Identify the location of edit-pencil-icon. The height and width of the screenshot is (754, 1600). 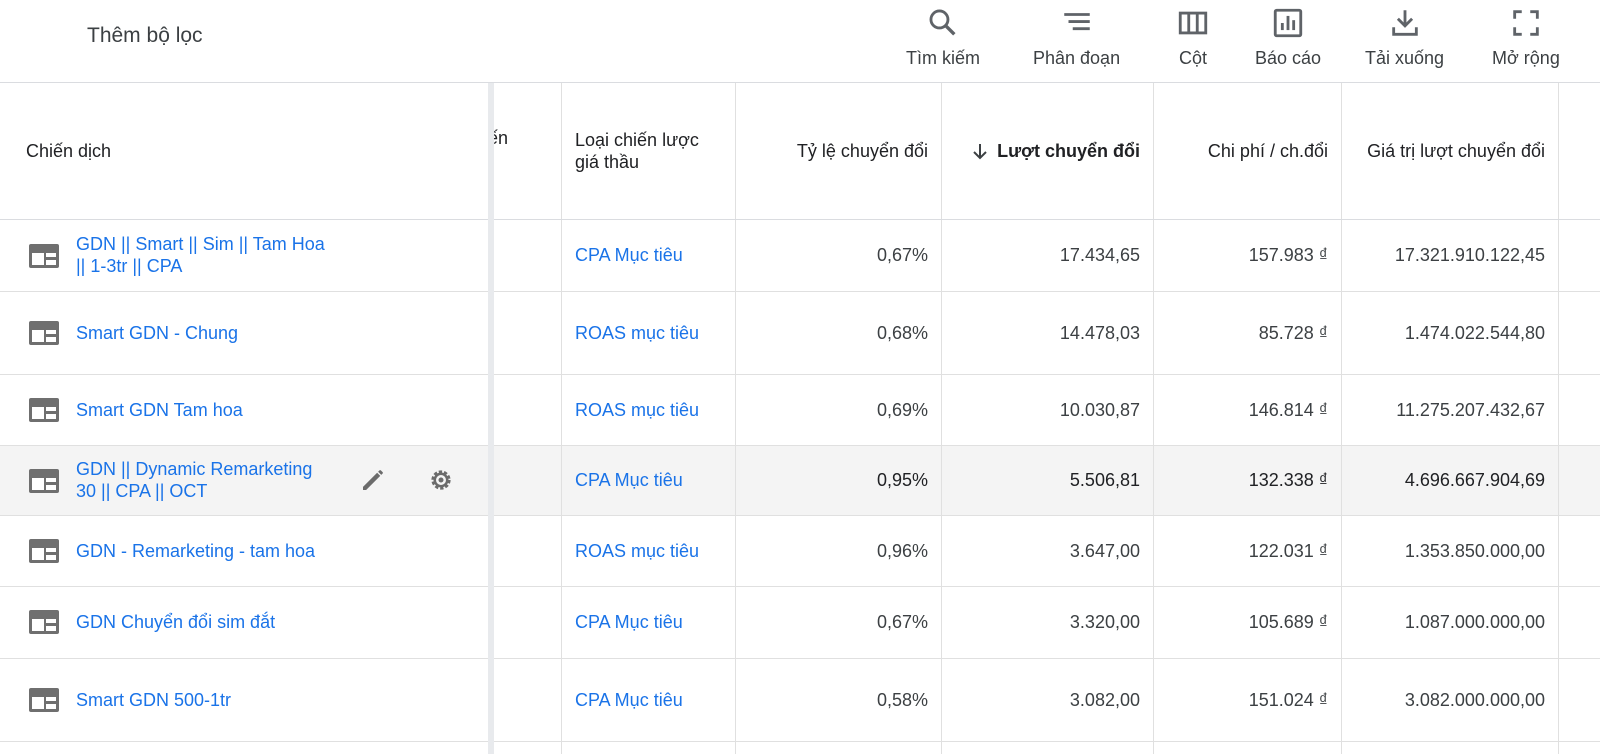
(373, 480).